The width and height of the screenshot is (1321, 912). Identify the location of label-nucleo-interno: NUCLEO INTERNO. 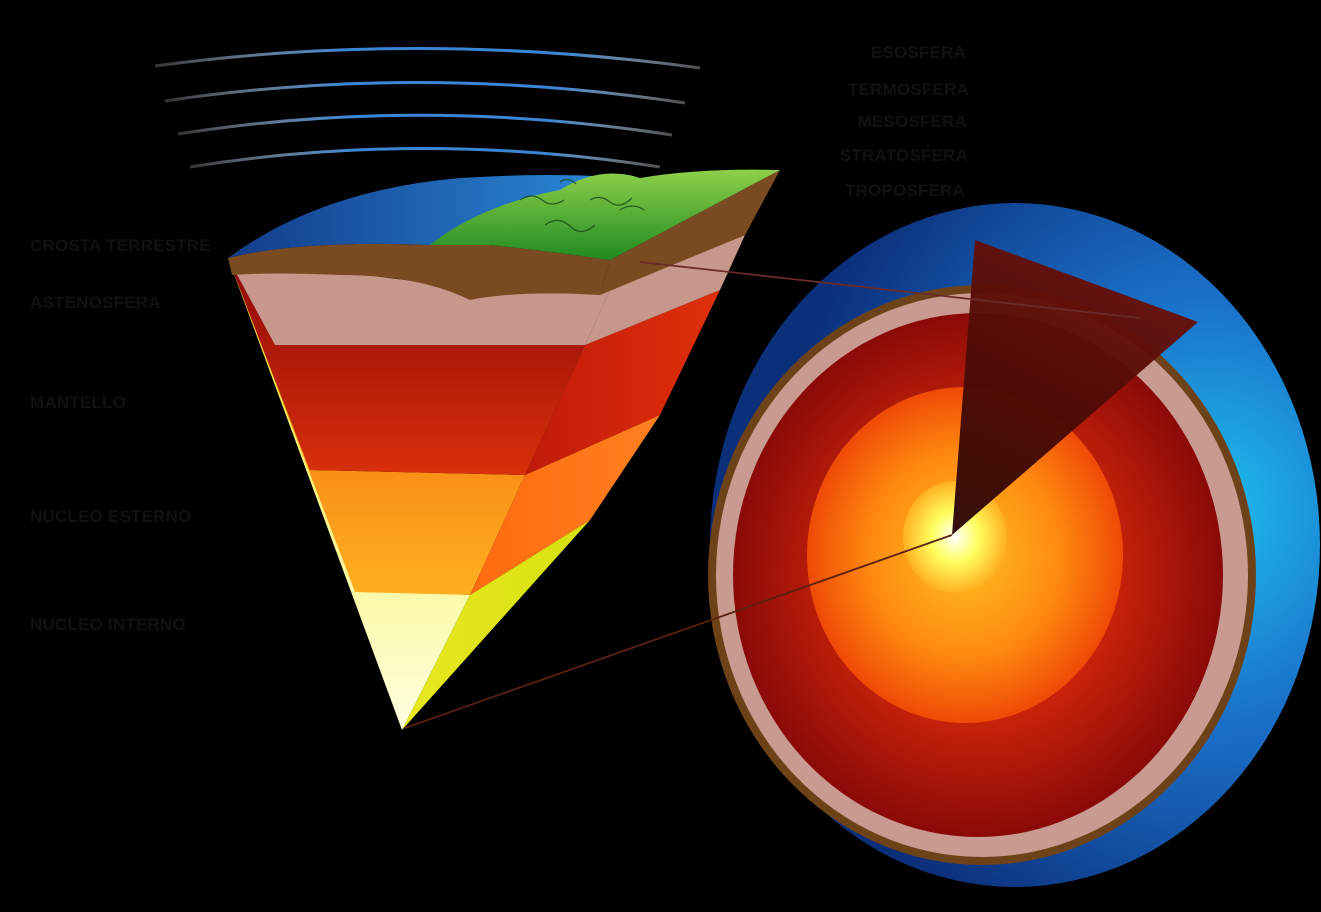
(209, 628).